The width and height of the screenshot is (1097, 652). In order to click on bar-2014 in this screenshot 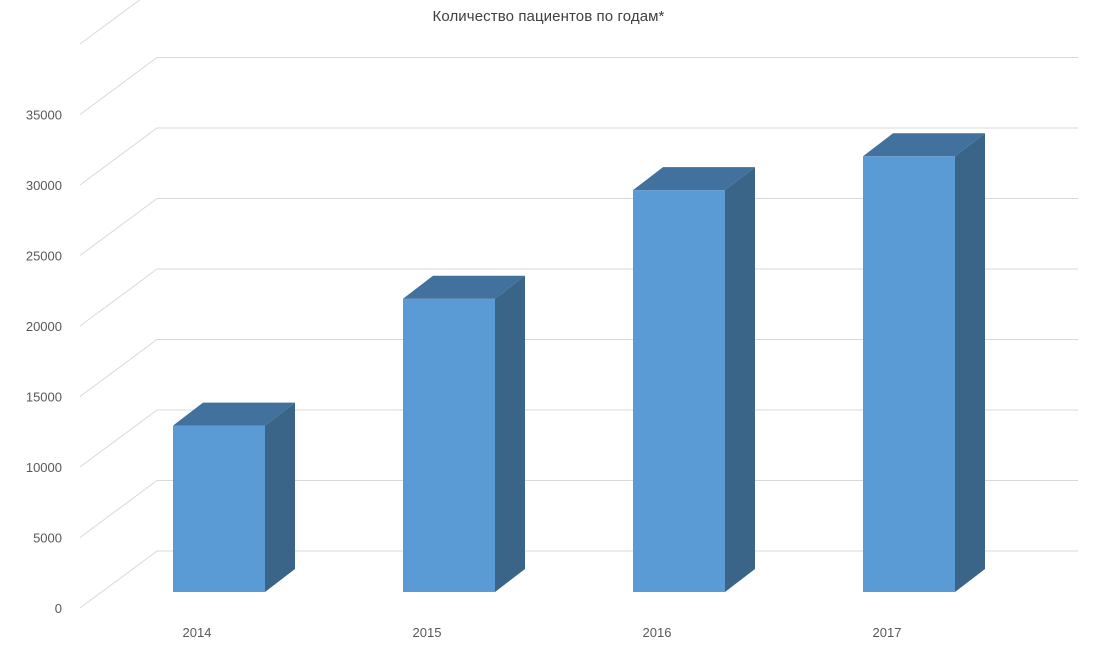, I will do `click(234, 497)`.